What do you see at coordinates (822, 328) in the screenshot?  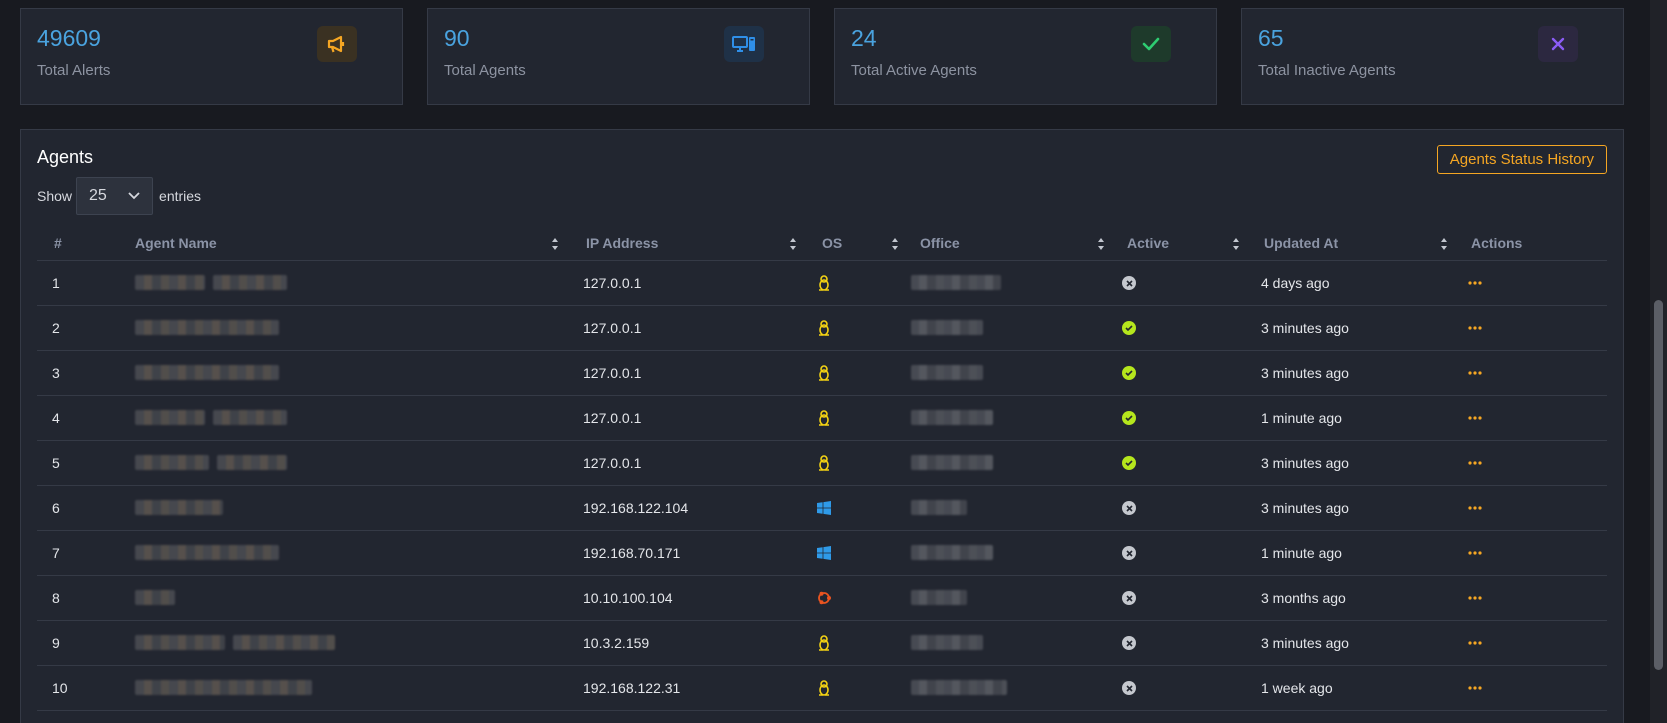 I see `table-row: 2 127.0.0.1 3 minutes ago` at bounding box center [822, 328].